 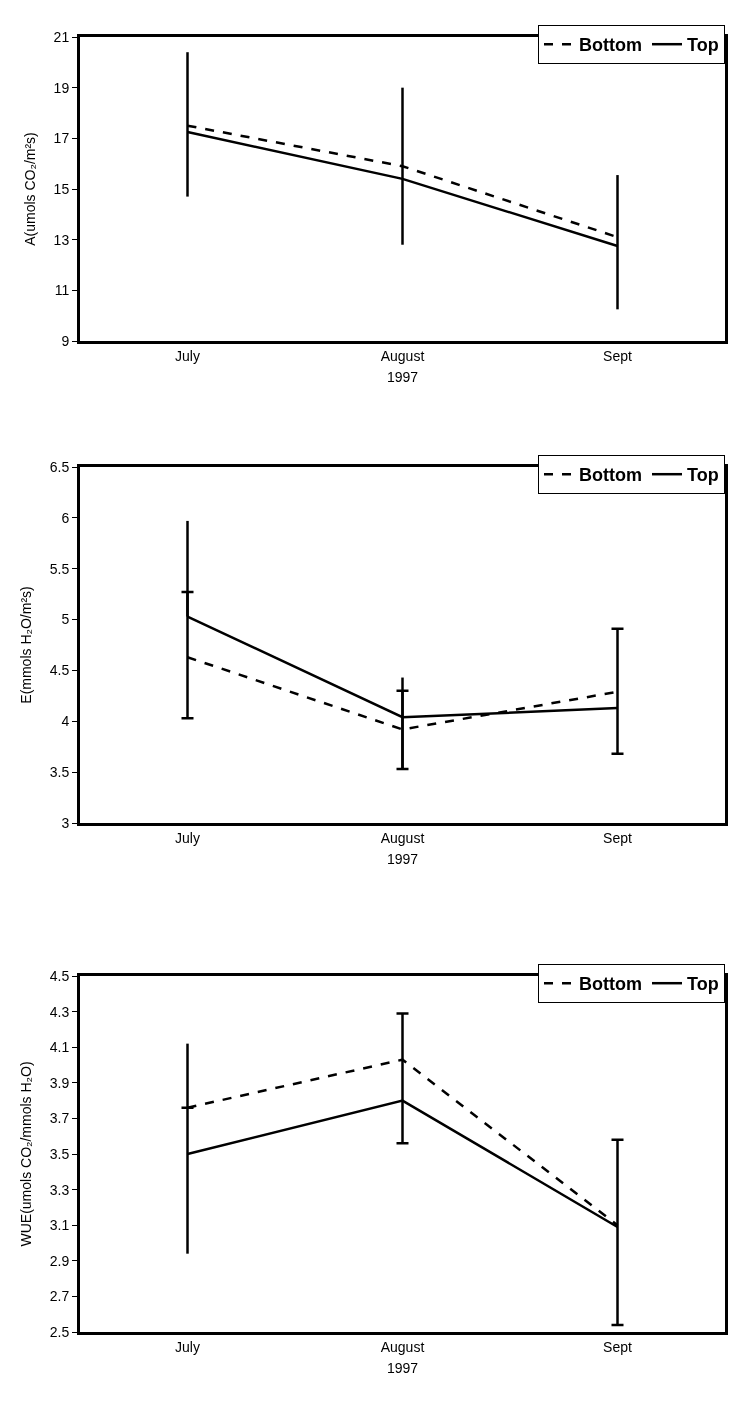 What do you see at coordinates (59, 1331) in the screenshot?
I see `y-tick-label: 2.5` at bounding box center [59, 1331].